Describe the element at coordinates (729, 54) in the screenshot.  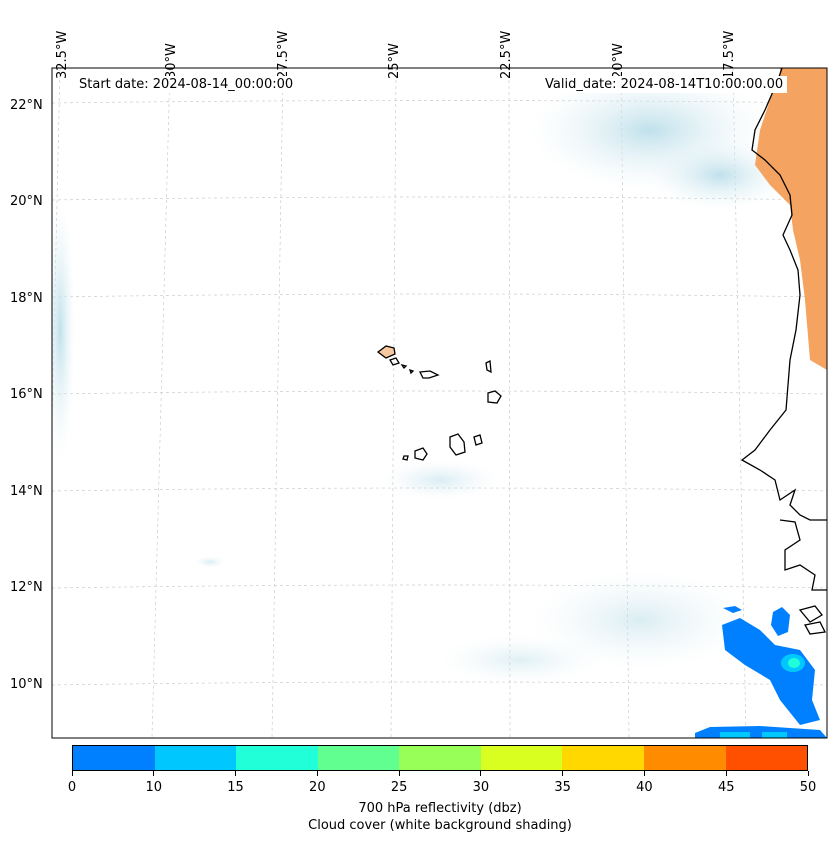
I see `lon-label-17-5w: 17.5°W` at that location.